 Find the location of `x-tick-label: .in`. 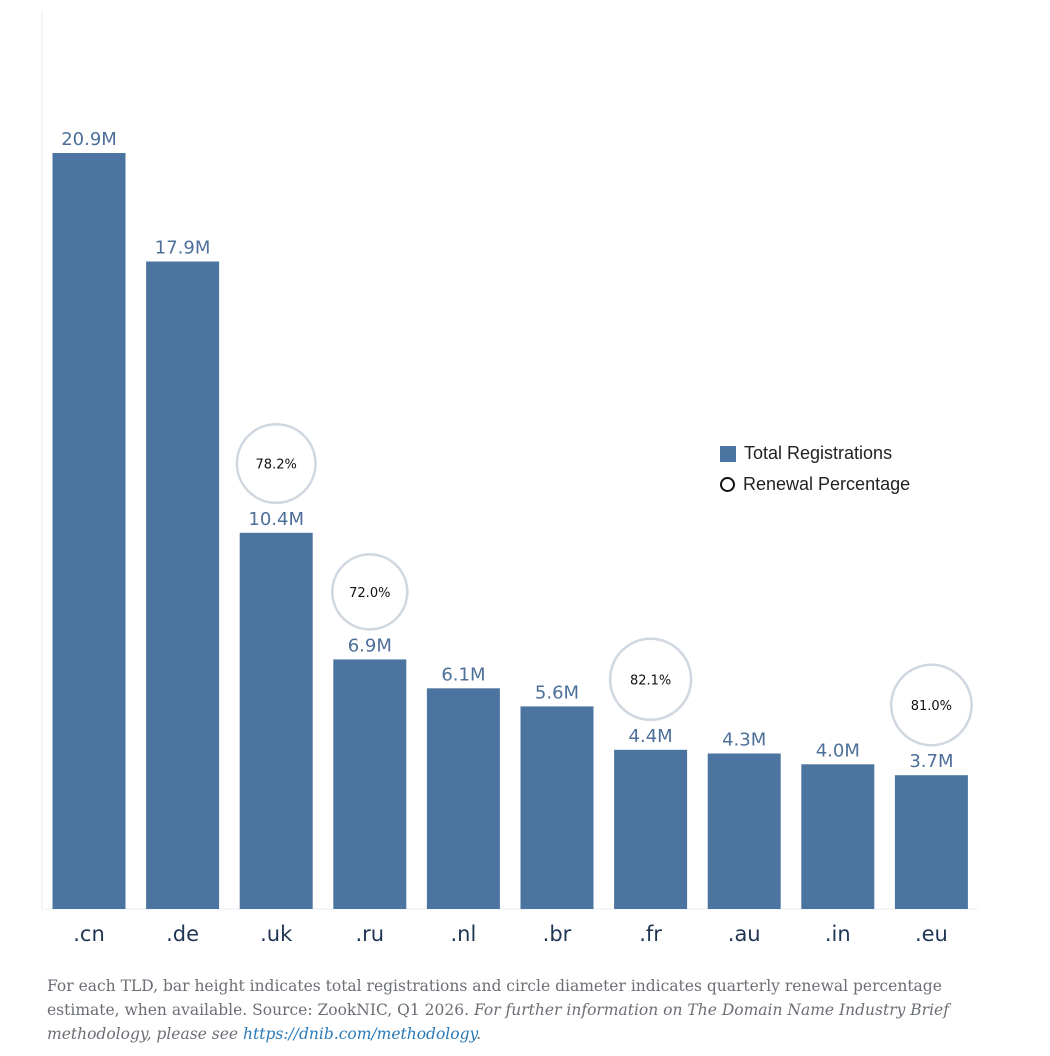

x-tick-label: .in is located at coordinates (838, 934).